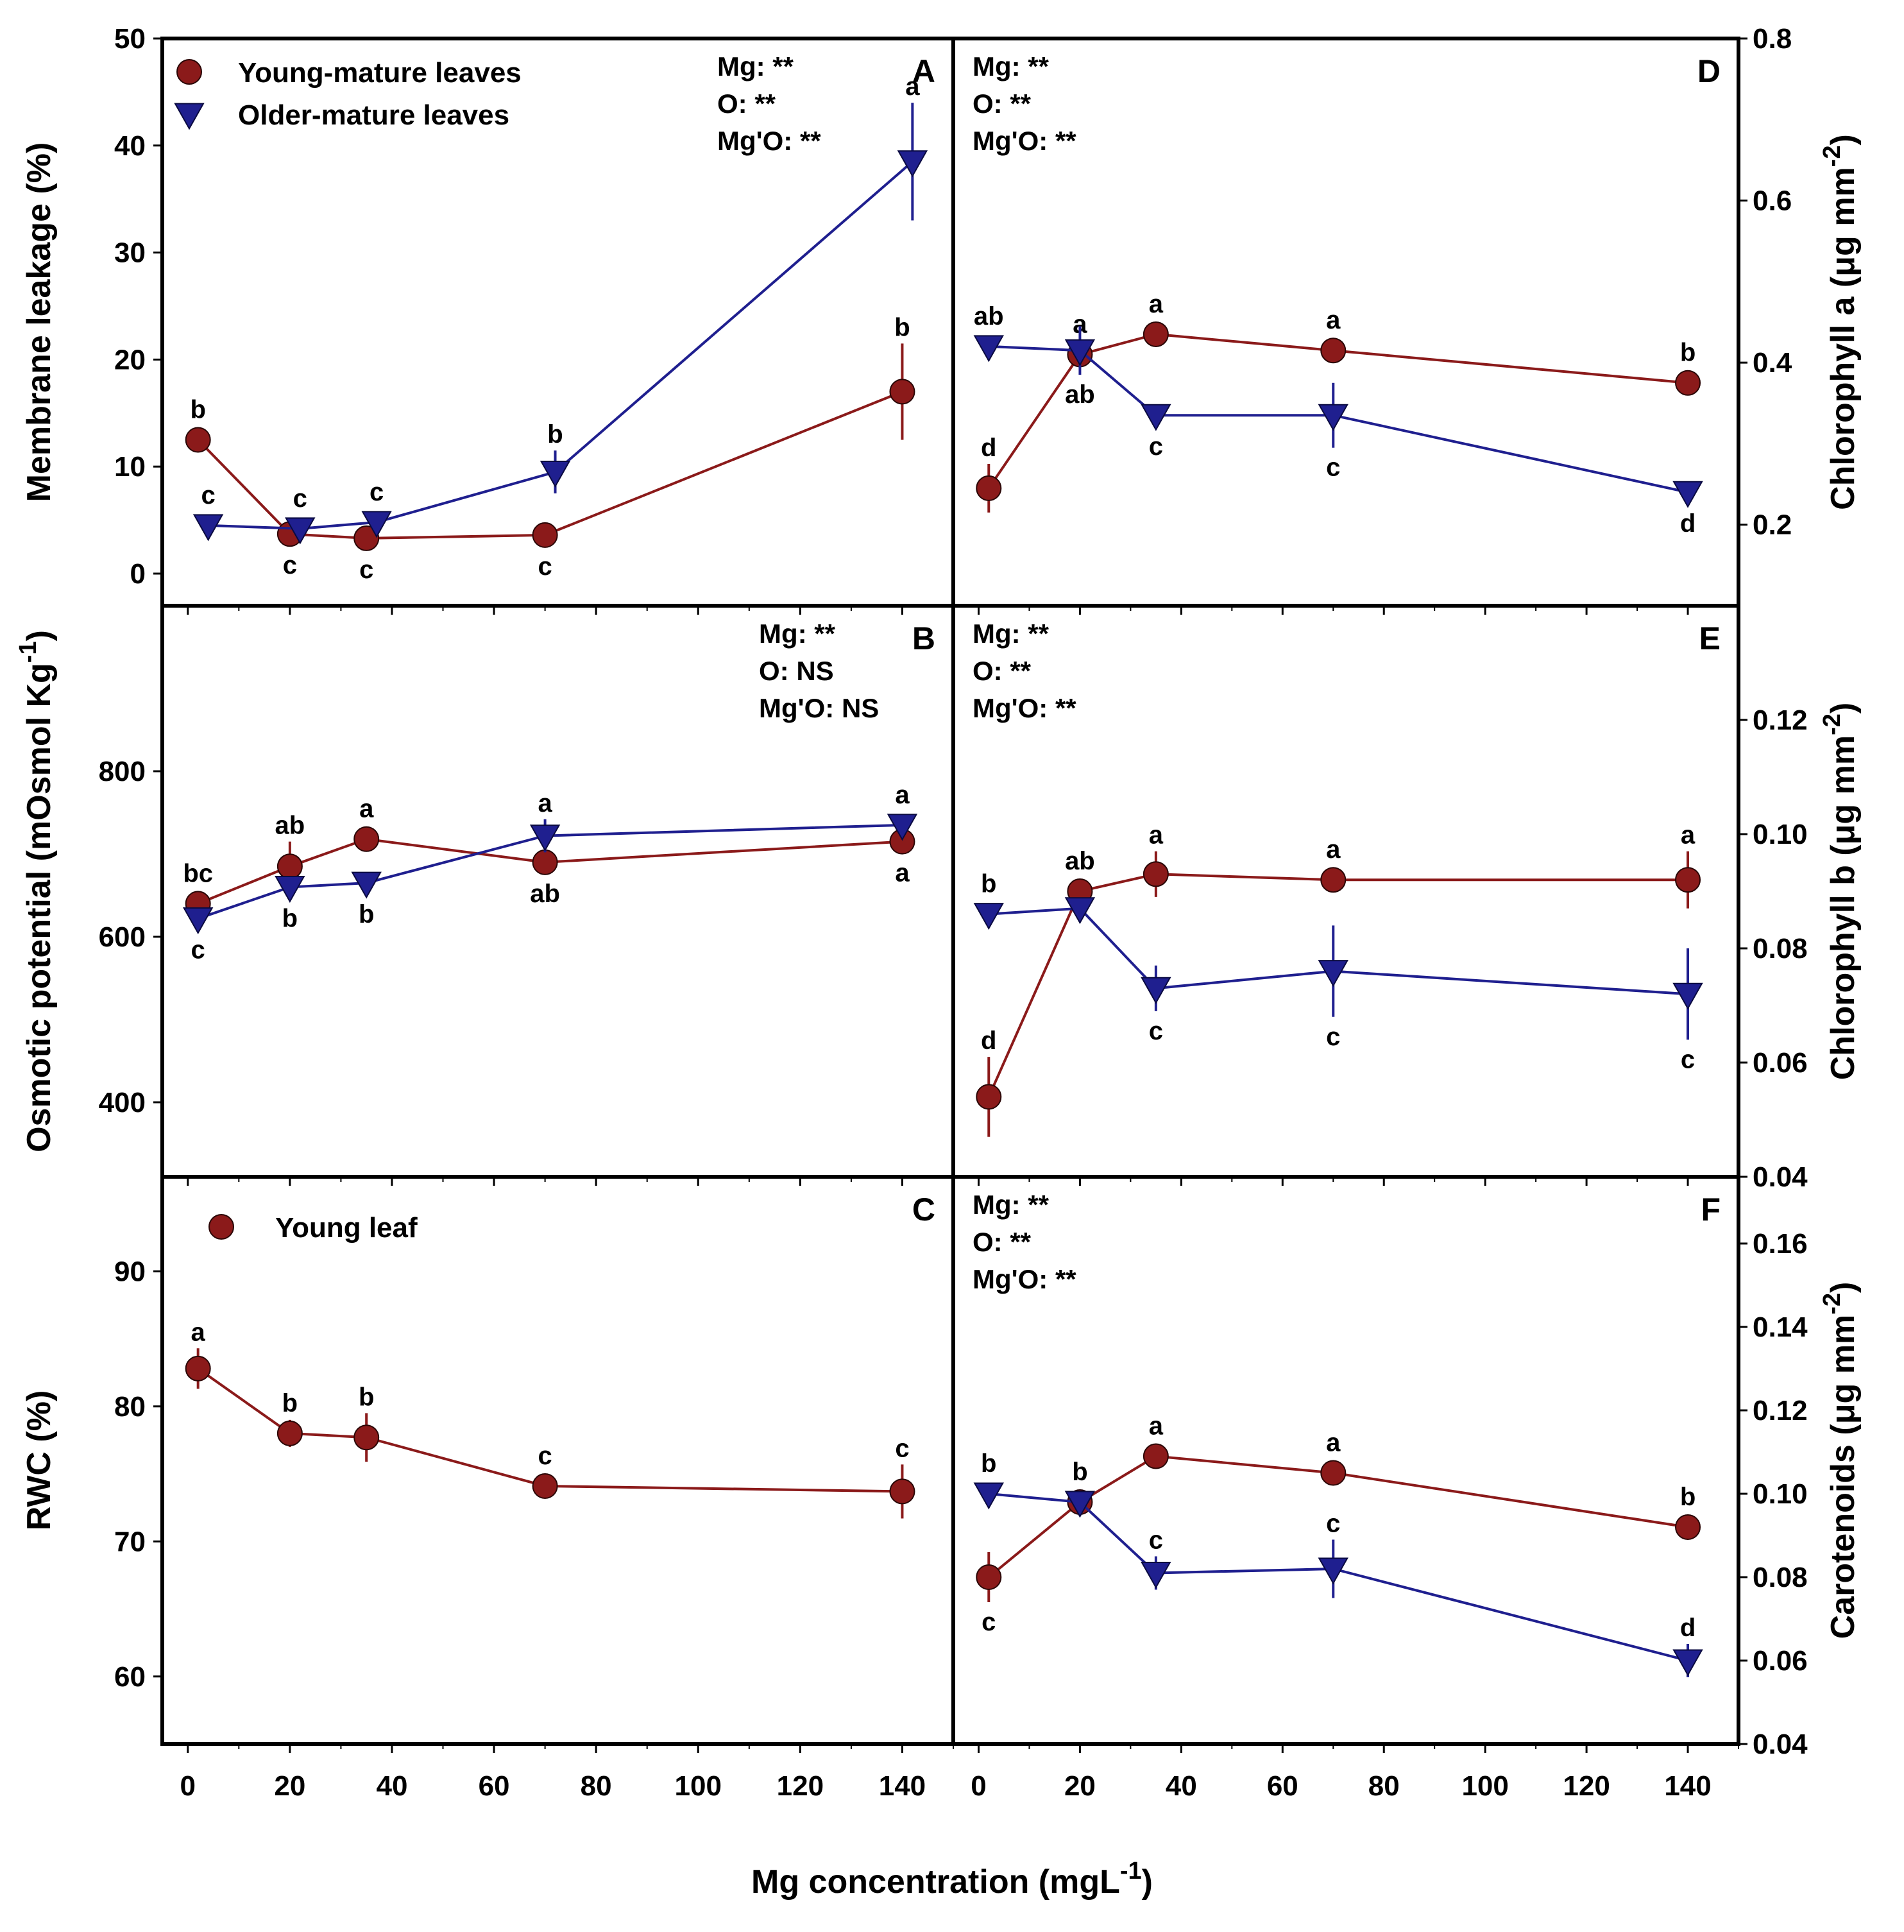  Describe the element at coordinates (923, 1210) in the screenshot. I see `panel-letter-c: C` at that location.